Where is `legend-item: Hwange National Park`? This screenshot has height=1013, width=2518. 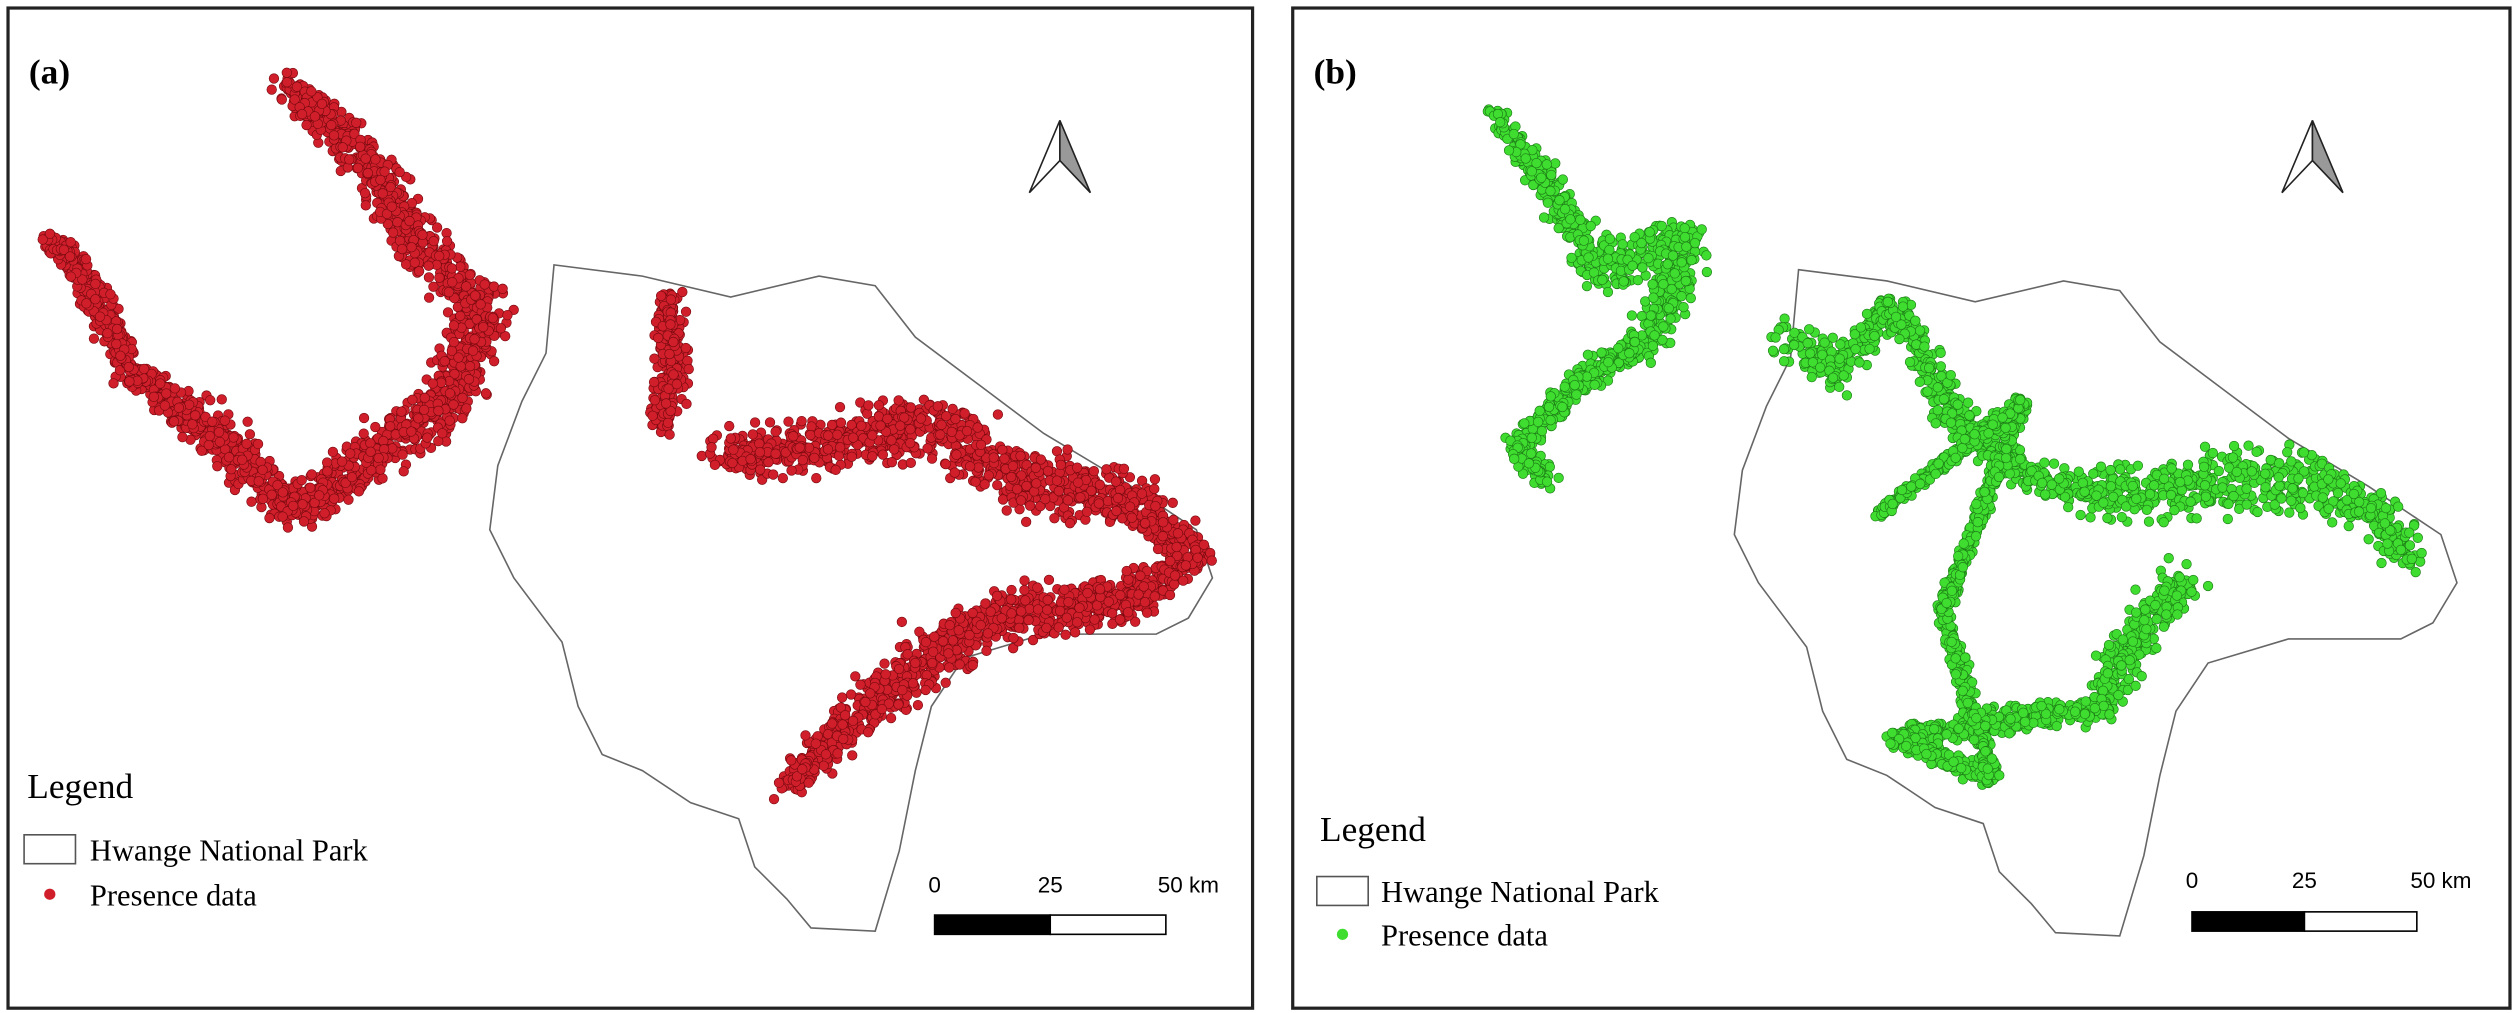 legend-item: Hwange National Park is located at coordinates (229, 850).